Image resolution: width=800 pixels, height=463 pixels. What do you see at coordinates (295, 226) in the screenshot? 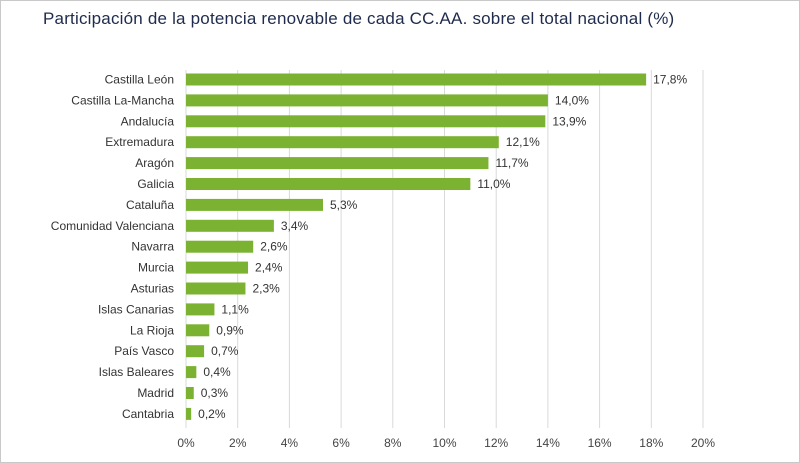
I see `value-label: 3,4%` at bounding box center [295, 226].